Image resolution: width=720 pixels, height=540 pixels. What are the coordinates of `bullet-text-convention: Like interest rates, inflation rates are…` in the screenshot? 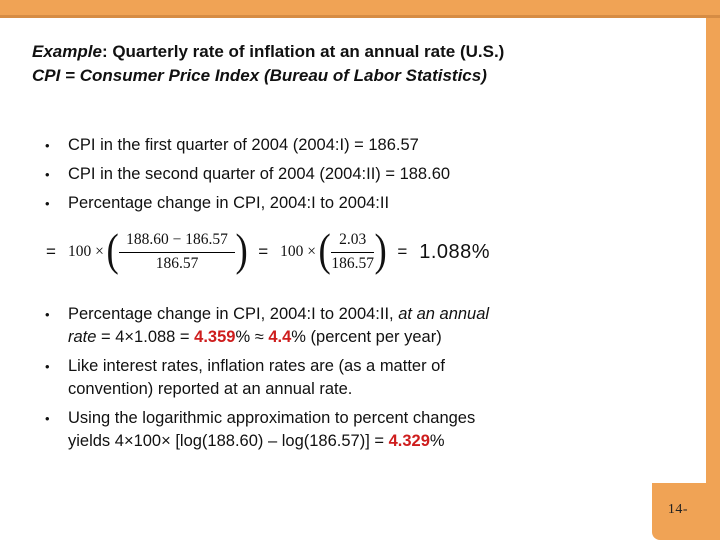 It's located at (376, 378).